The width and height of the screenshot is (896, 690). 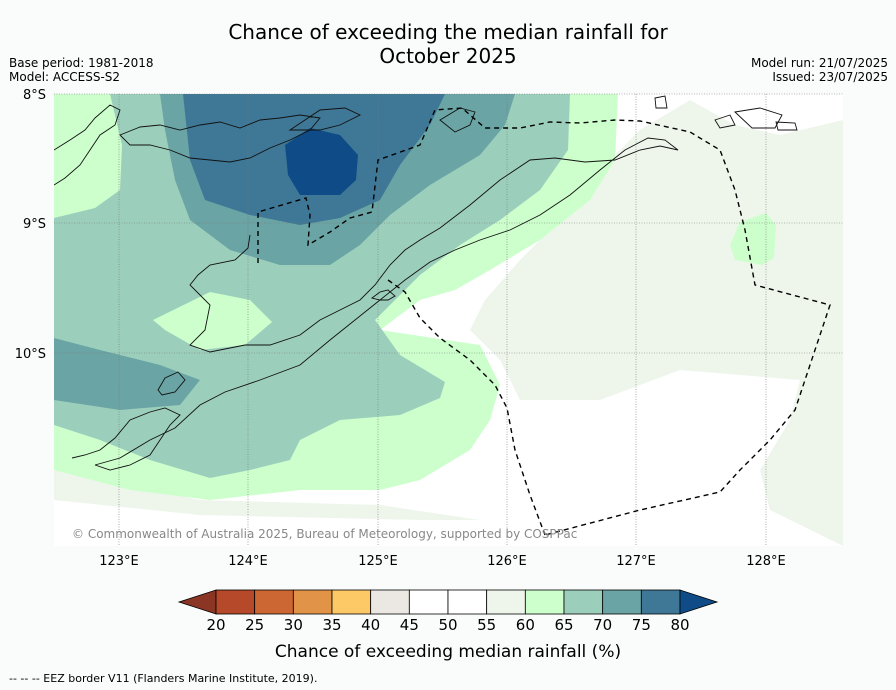 What do you see at coordinates (563, 625) in the screenshot?
I see `colorbar-label-65: 65` at bounding box center [563, 625].